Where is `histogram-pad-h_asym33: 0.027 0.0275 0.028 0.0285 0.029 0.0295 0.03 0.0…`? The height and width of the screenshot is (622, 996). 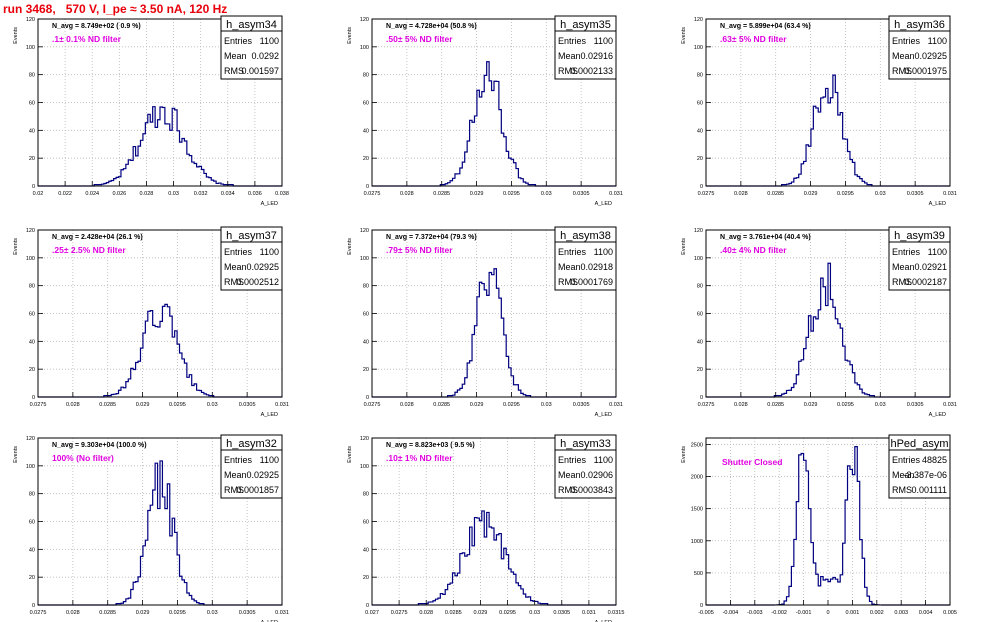 histogram-pad-h_asym33: 0.027 0.0275 0.028 0.0285 0.029 0.0295 0.03 0.0… is located at coordinates (486, 528).